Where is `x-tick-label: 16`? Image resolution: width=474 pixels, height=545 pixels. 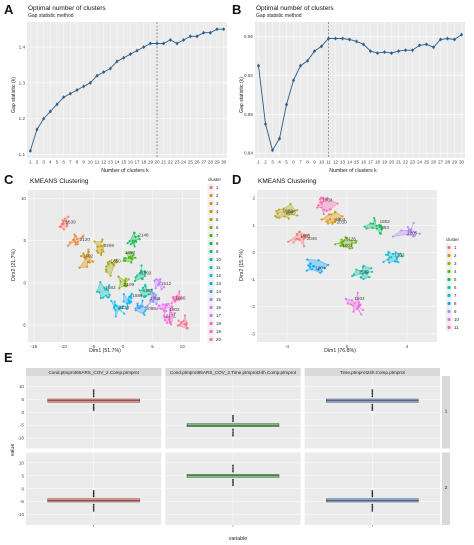
x-tick-label: 16 is located at coordinates (364, 162).